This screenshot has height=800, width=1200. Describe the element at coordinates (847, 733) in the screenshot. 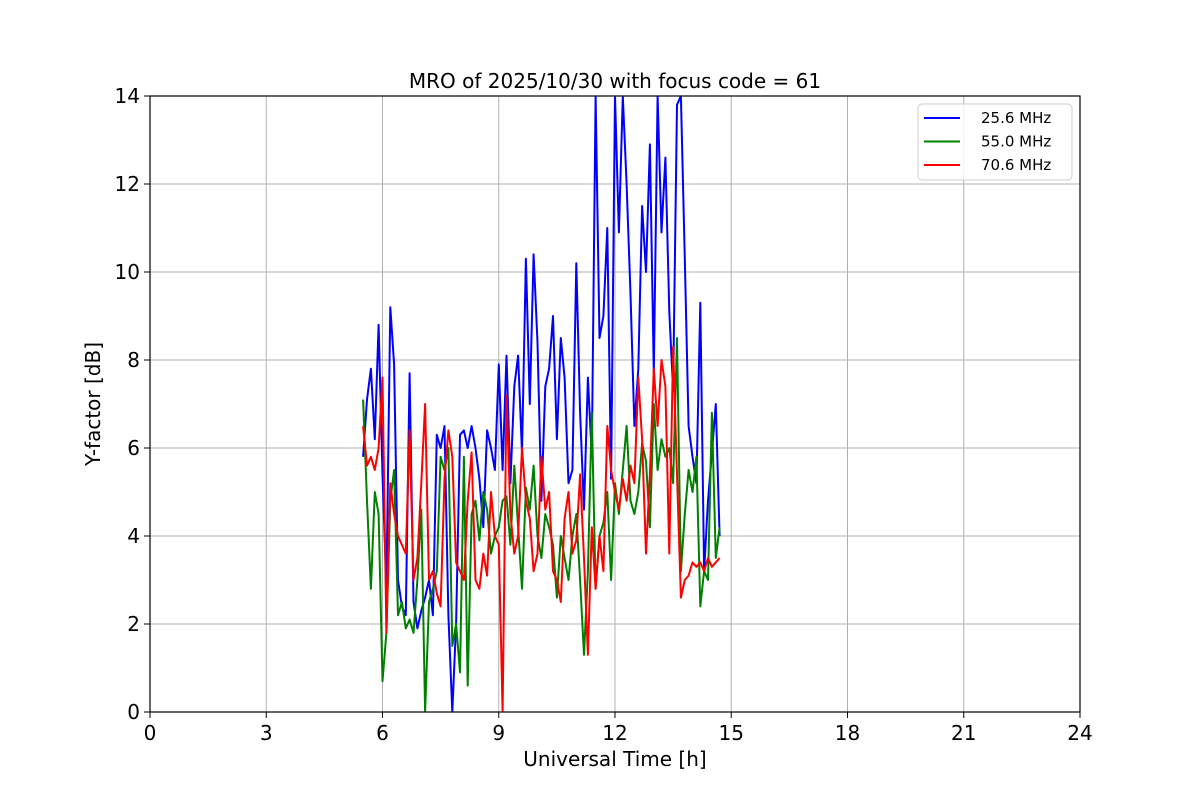

I see `x-tick-label: 18` at that location.